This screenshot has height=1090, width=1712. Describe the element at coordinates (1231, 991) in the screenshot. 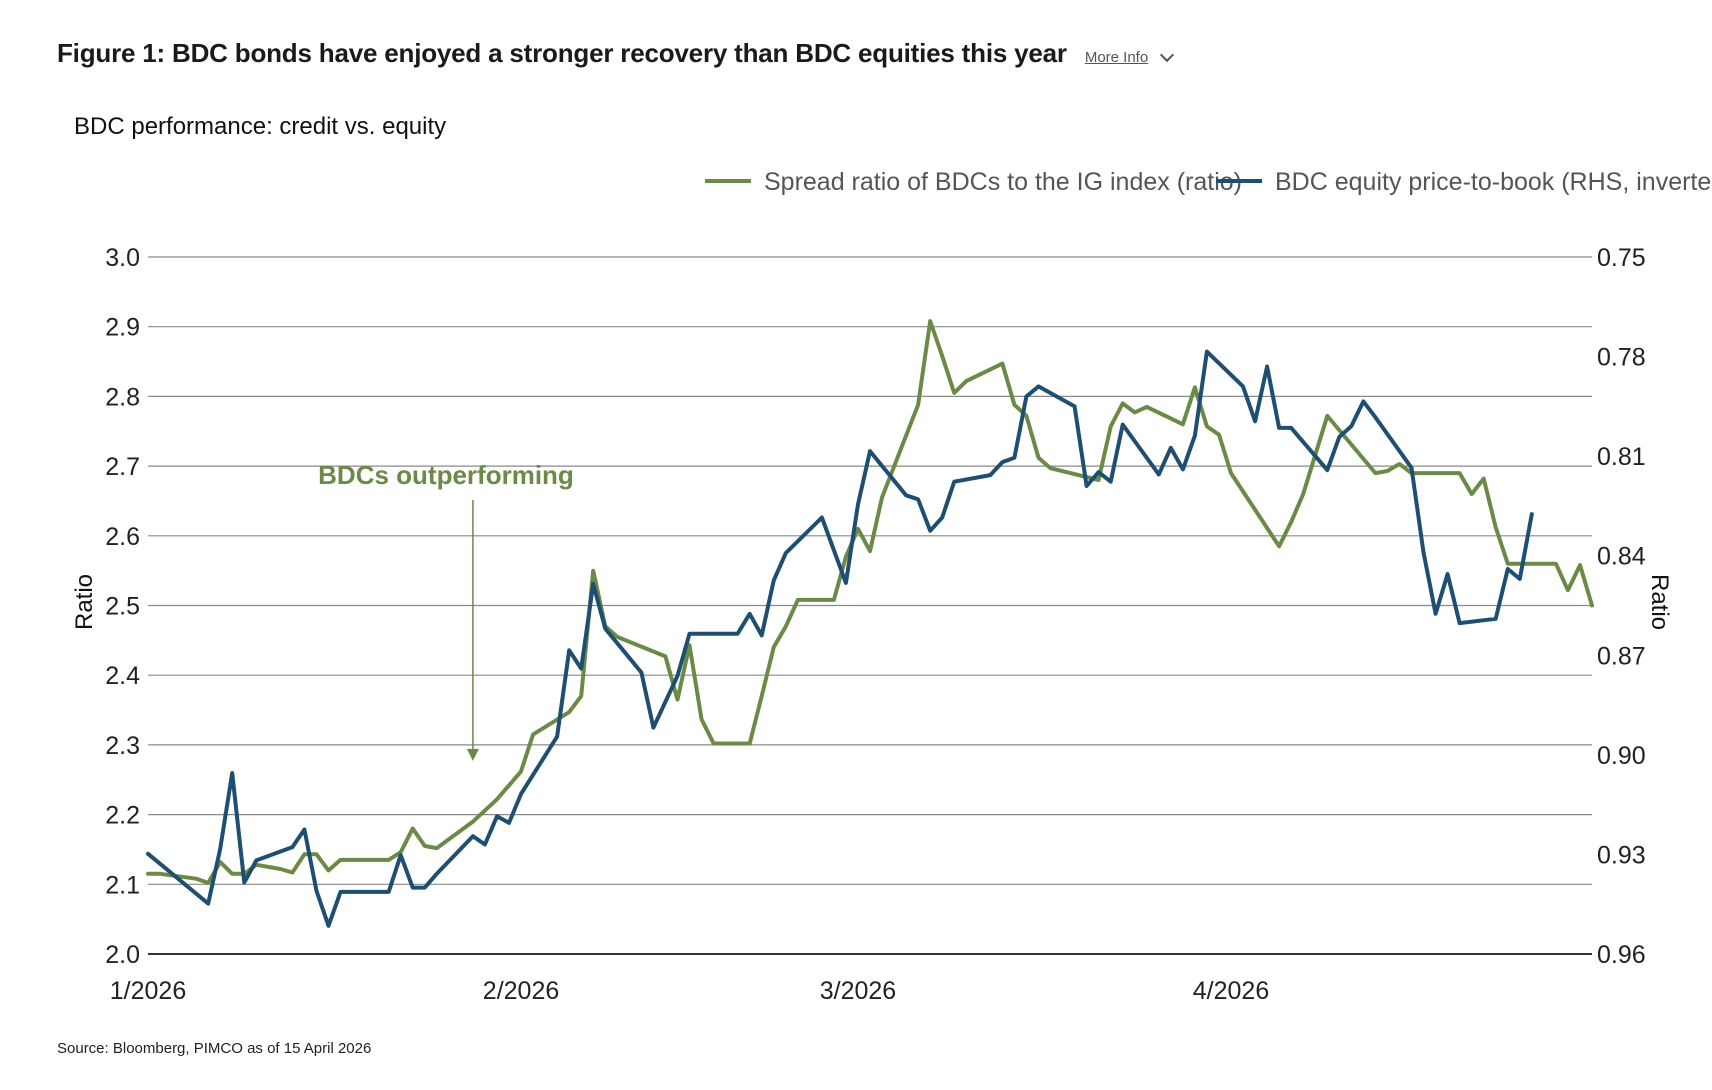

I see `x-tick-label: 4/2026` at that location.